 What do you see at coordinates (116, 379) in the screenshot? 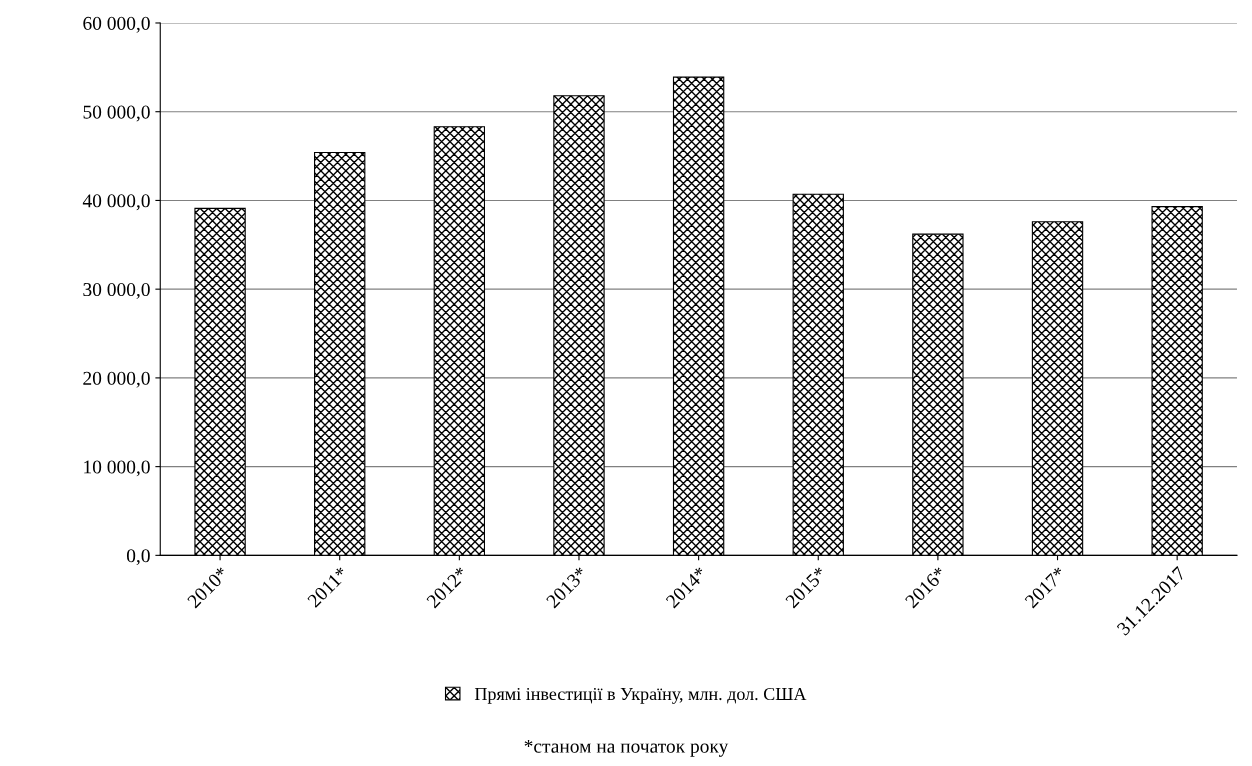
I see `y-tick-label: 20 000,0` at bounding box center [116, 379].